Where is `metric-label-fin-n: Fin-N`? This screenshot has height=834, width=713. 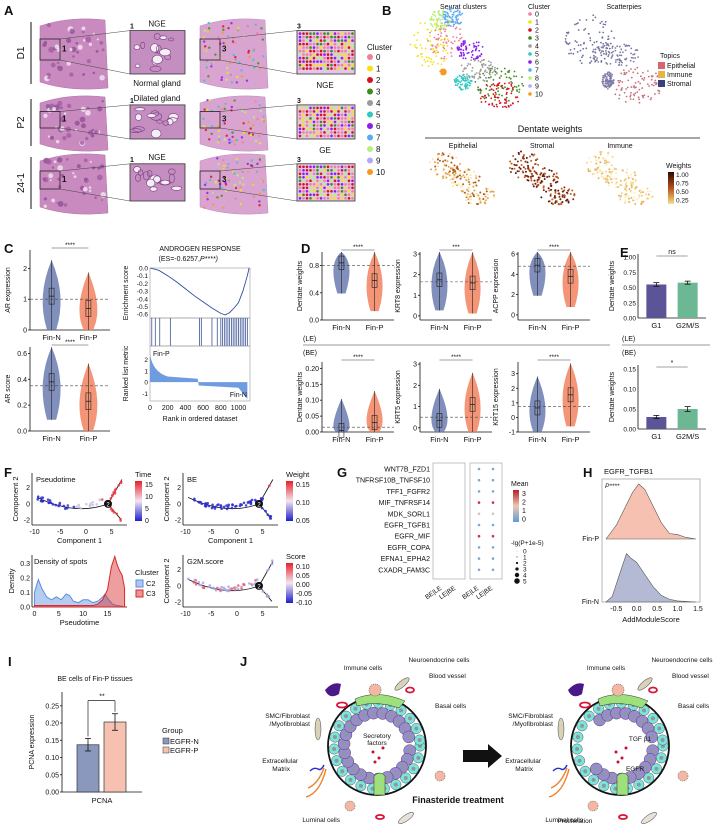 metric-label-fin-n: Fin-N is located at coordinates (238, 395).